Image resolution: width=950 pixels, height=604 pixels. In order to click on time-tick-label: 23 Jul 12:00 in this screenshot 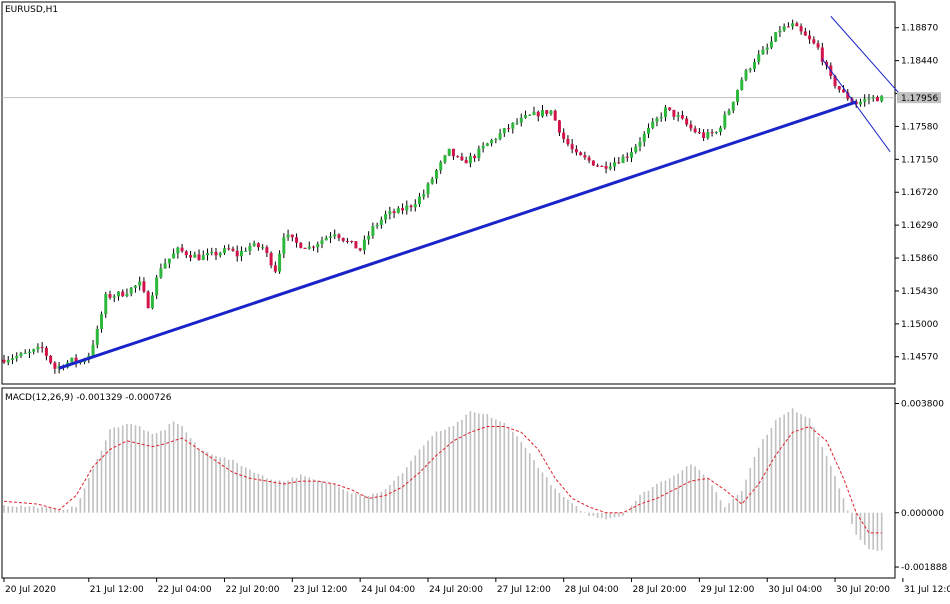, I will do `click(320, 590)`.